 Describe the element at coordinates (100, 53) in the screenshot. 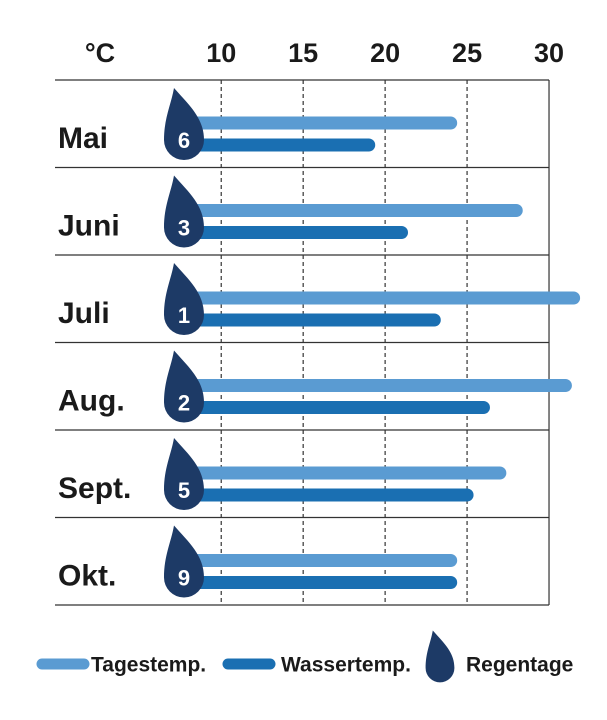

I see `axis-unit: °C` at that location.